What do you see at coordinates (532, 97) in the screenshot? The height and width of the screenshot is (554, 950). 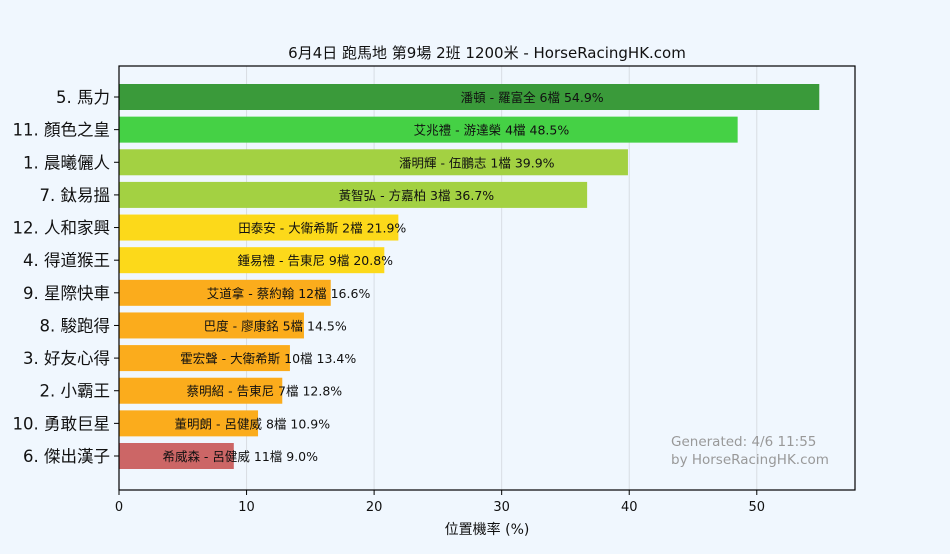 I see `bar-label: 潘頓 - 羅富全 6檔 54.9%` at bounding box center [532, 97].